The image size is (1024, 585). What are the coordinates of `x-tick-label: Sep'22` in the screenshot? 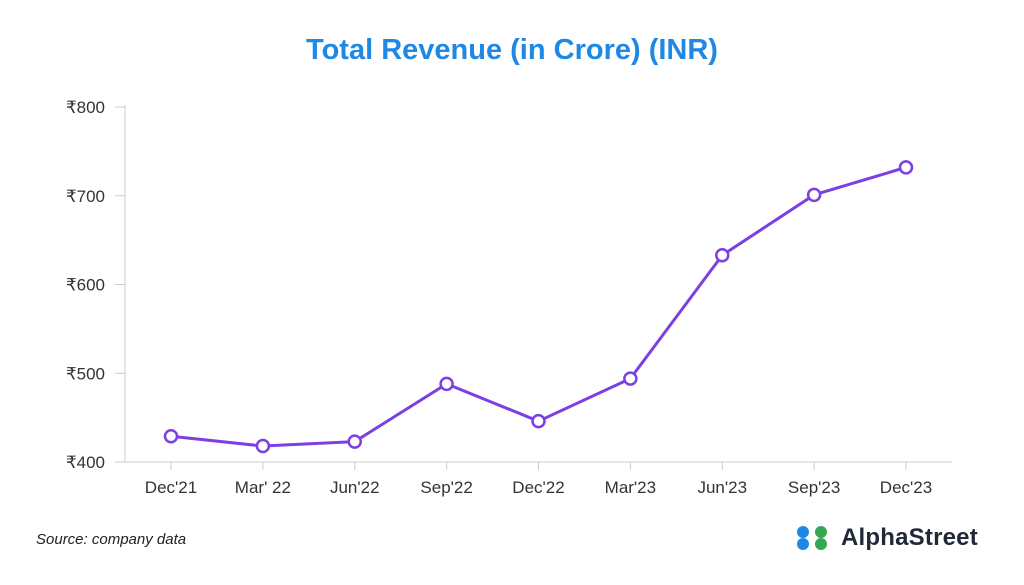 It's located at (446, 487).